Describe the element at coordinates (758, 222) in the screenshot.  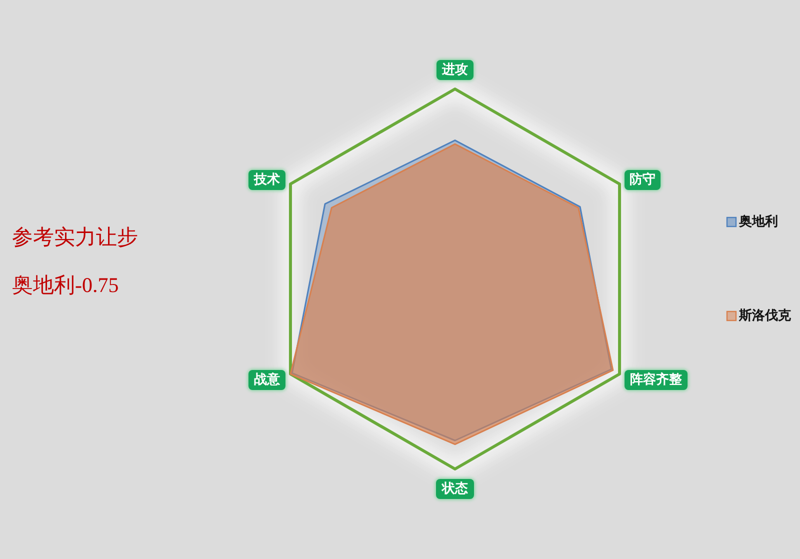
I see `legend-label: 奥地利` at that location.